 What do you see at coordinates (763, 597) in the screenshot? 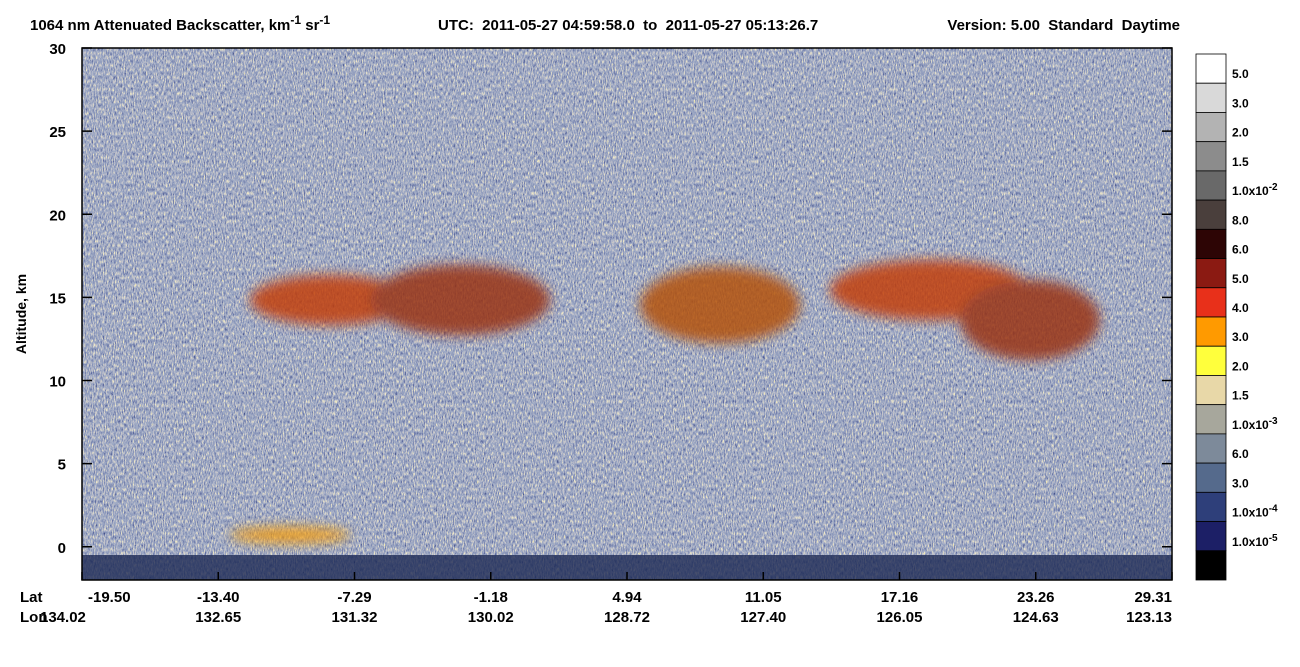
I see `lat-tick-label: 11.05` at bounding box center [763, 597].